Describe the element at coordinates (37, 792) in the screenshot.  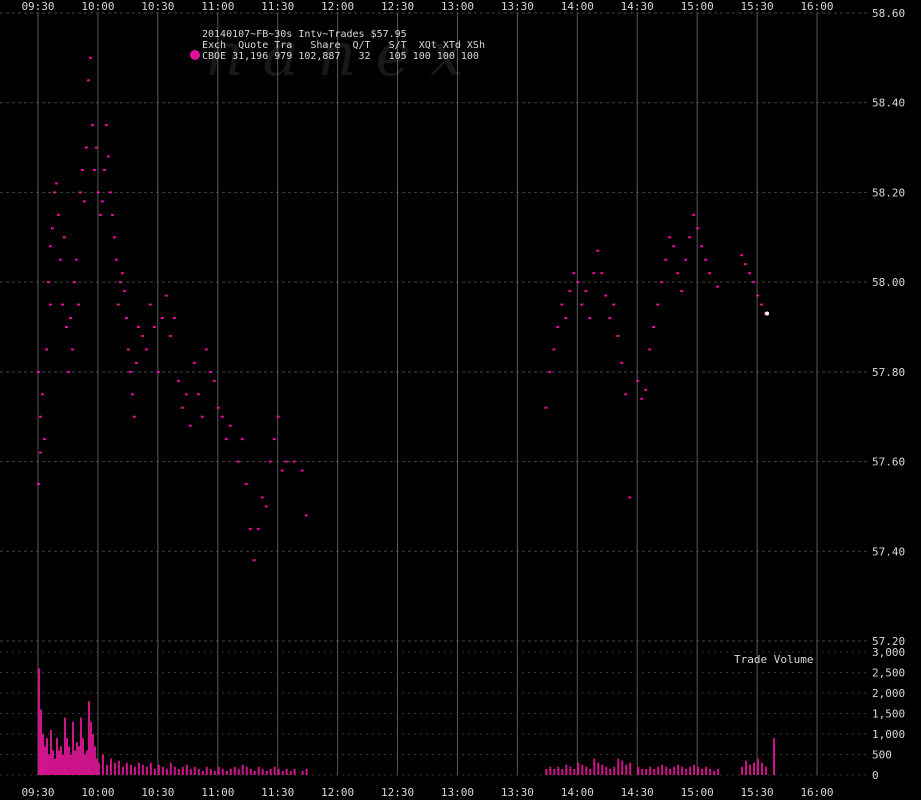
I see `x-tick-label-bottom: 09:30` at that location.